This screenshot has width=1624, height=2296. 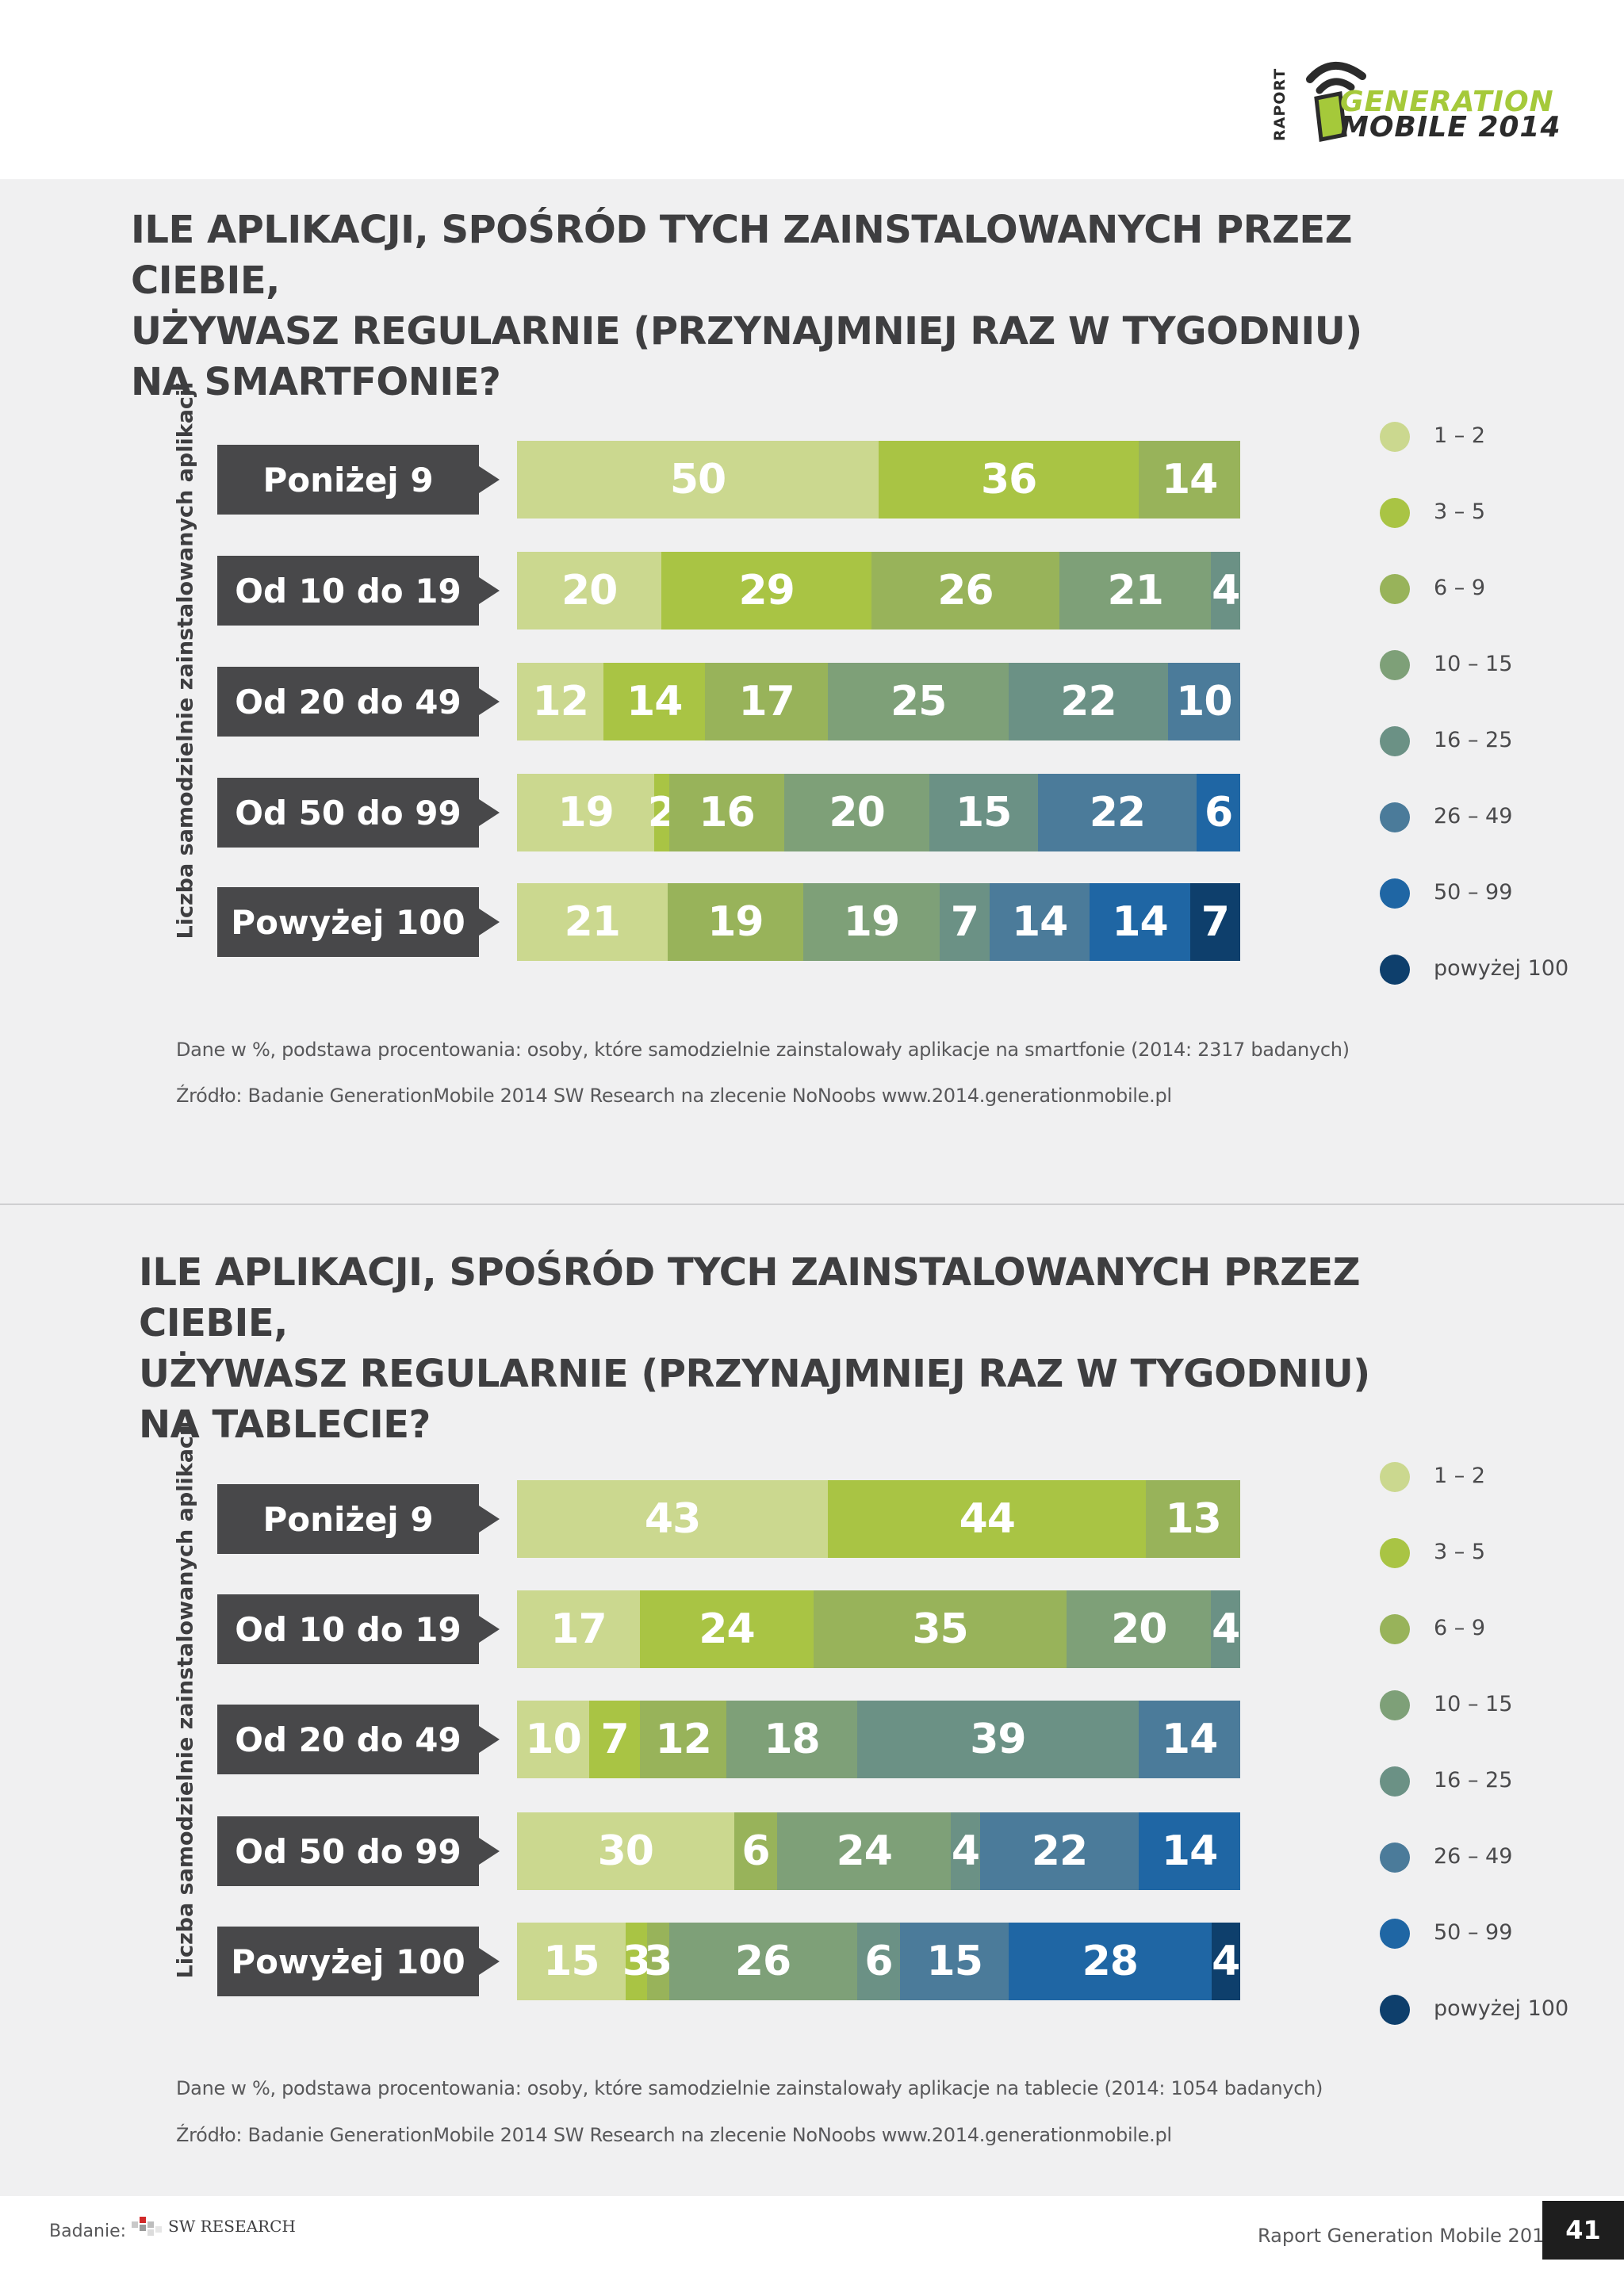 What do you see at coordinates (735, 922) in the screenshot?
I see `bar-value-label: 19` at bounding box center [735, 922].